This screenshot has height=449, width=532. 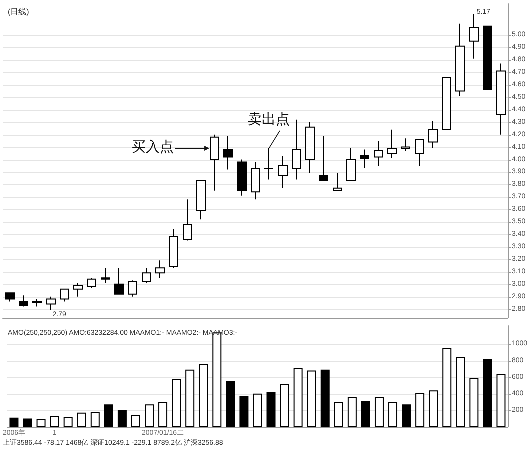 I want to click on annotation: 买入点, so click(x=153, y=148).